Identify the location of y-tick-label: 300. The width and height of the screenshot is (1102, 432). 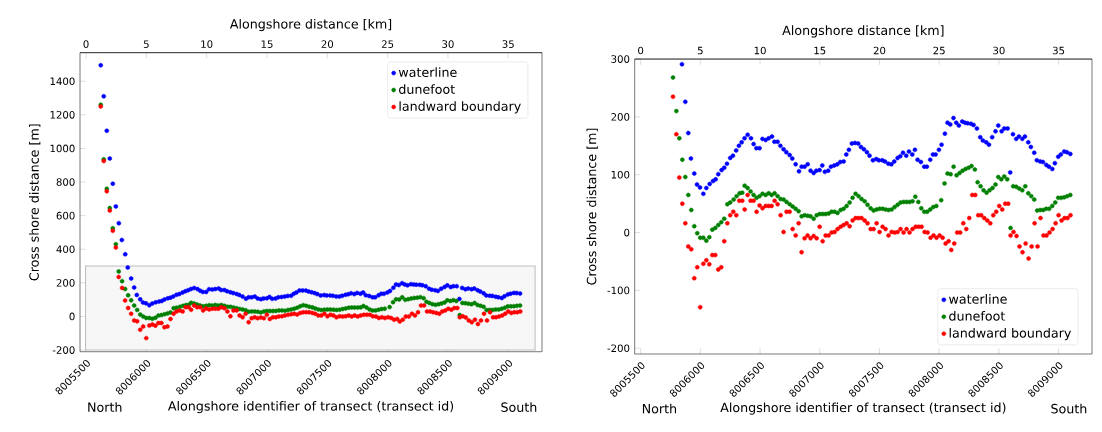
(620, 59).